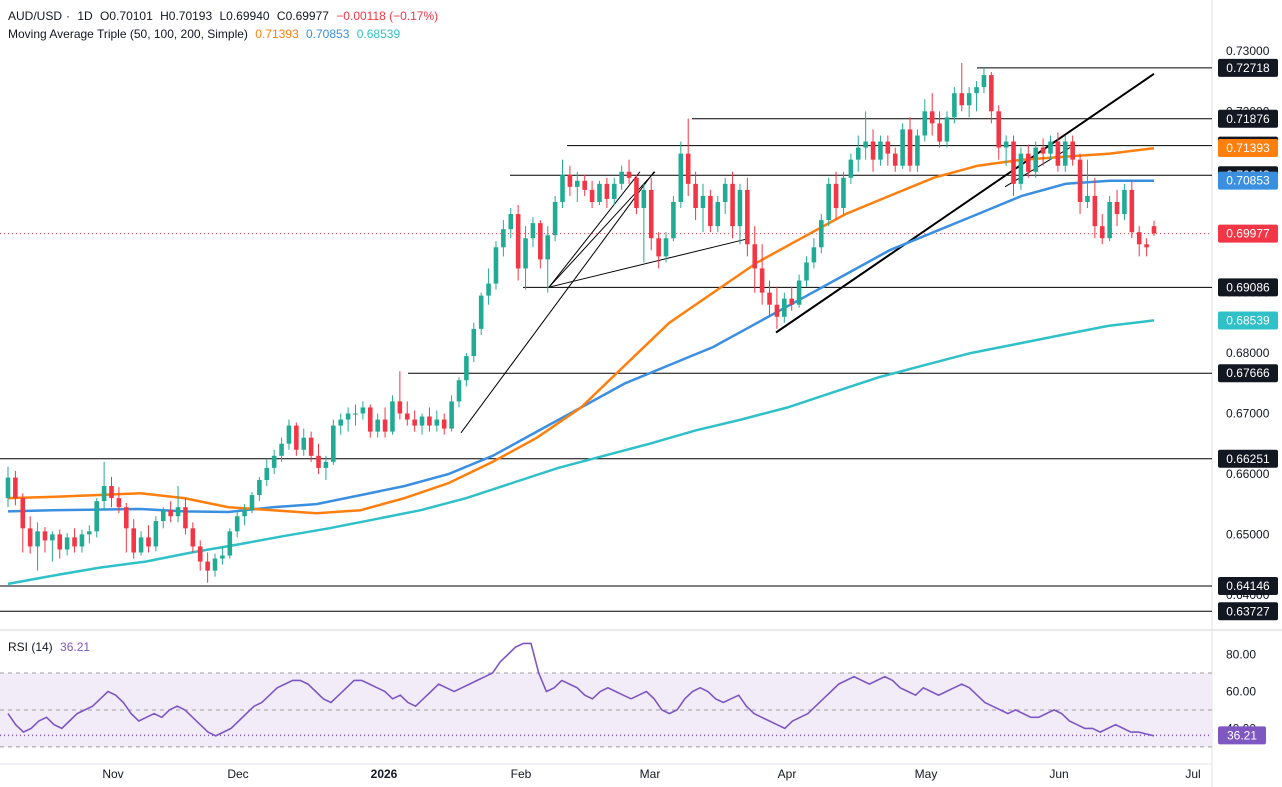 Image resolution: width=1282 pixels, height=787 pixels. I want to click on x-tick-label: Nov, so click(112, 774).